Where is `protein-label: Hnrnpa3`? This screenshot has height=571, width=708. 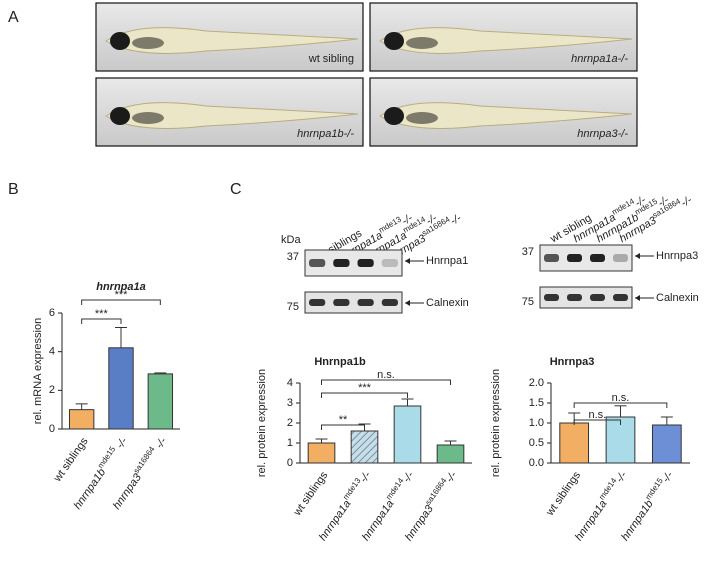 protein-label: Hnrnpa3 is located at coordinates (677, 256).